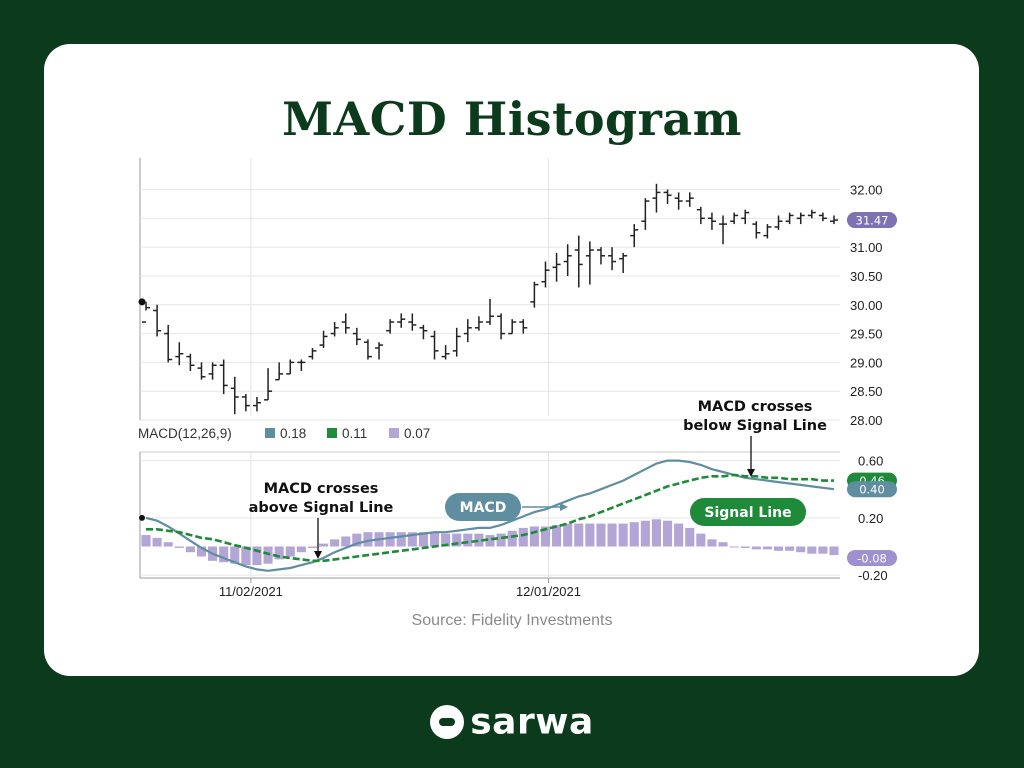  What do you see at coordinates (866, 247) in the screenshot?
I see `price-tick-label: 31.00` at bounding box center [866, 247].